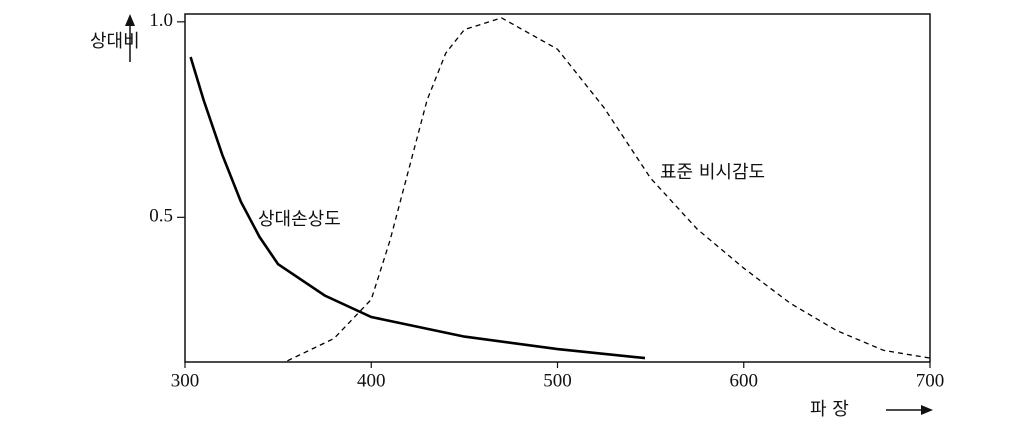  Describe the element at coordinates (930, 380) in the screenshot. I see `x-tick-label: 700` at that location.